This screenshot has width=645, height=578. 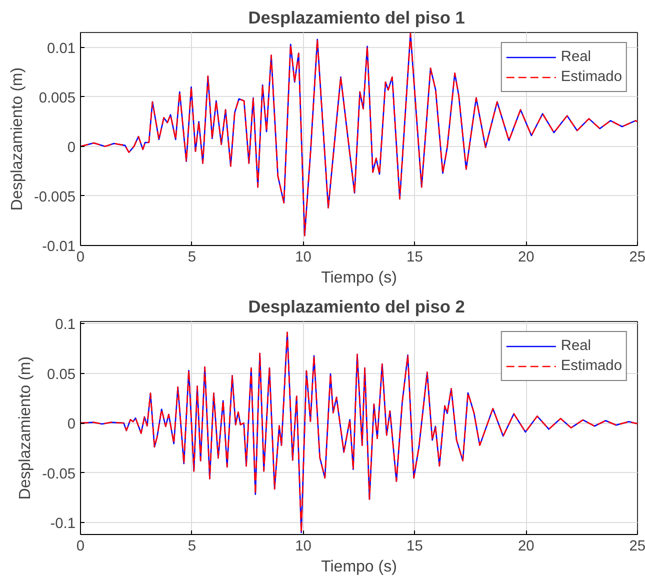 I want to click on y-tick-label: -0.1, so click(x=63, y=524).